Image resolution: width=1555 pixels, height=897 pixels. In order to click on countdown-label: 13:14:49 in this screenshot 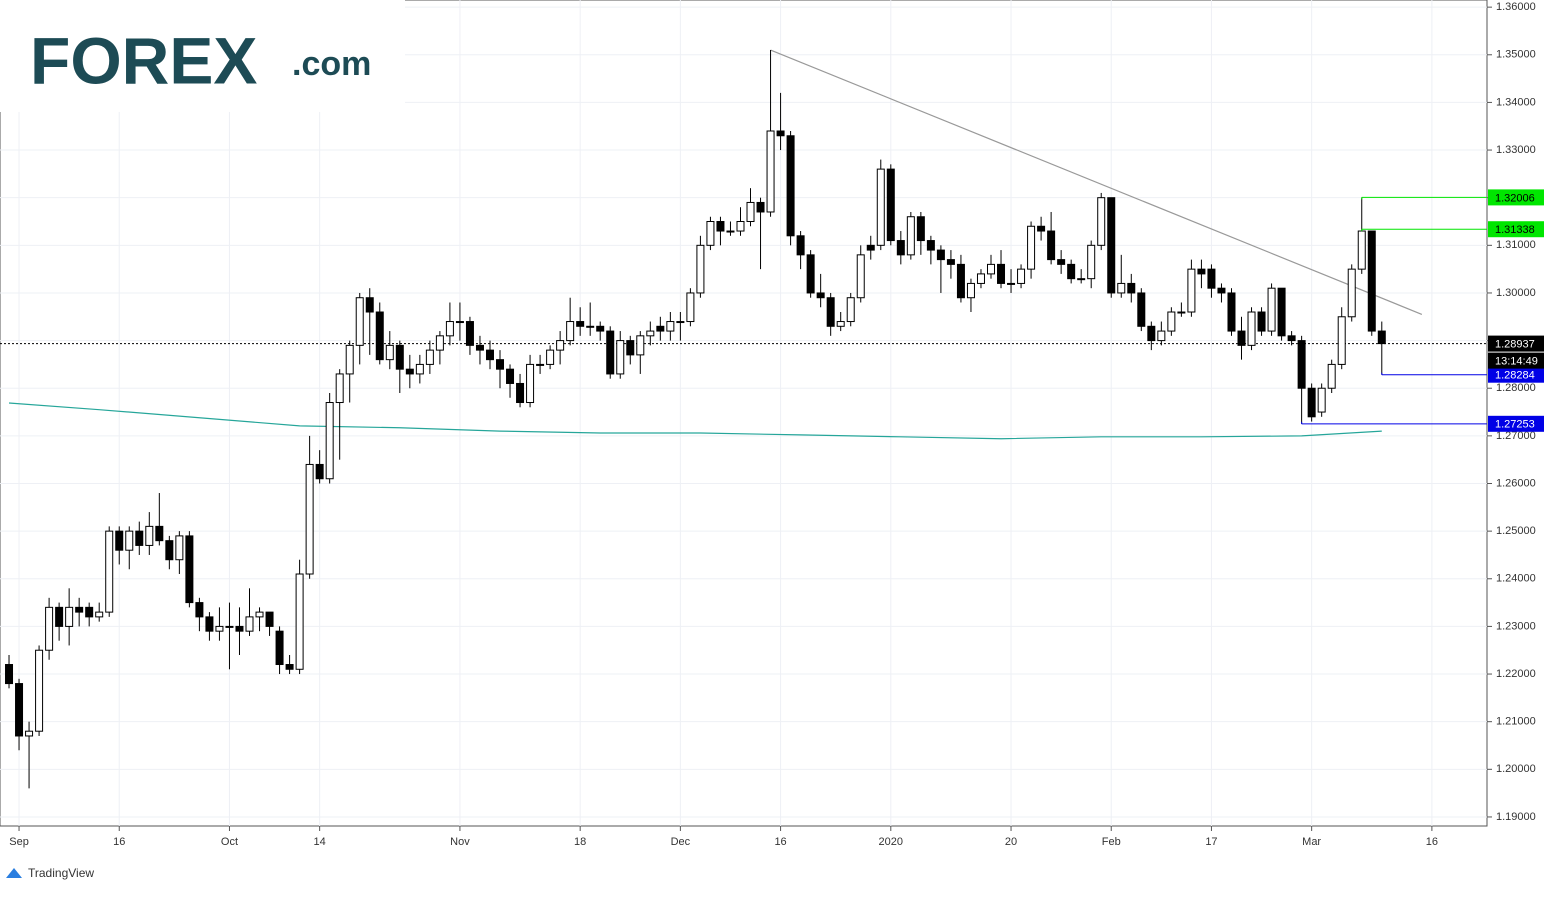, I will do `click(1516, 362)`.